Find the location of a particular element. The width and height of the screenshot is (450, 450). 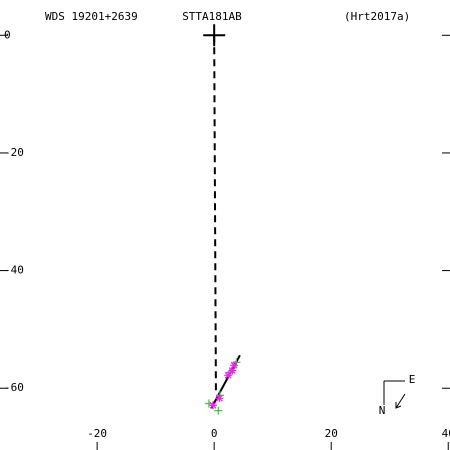

compass-e-label: E is located at coordinates (412, 379).